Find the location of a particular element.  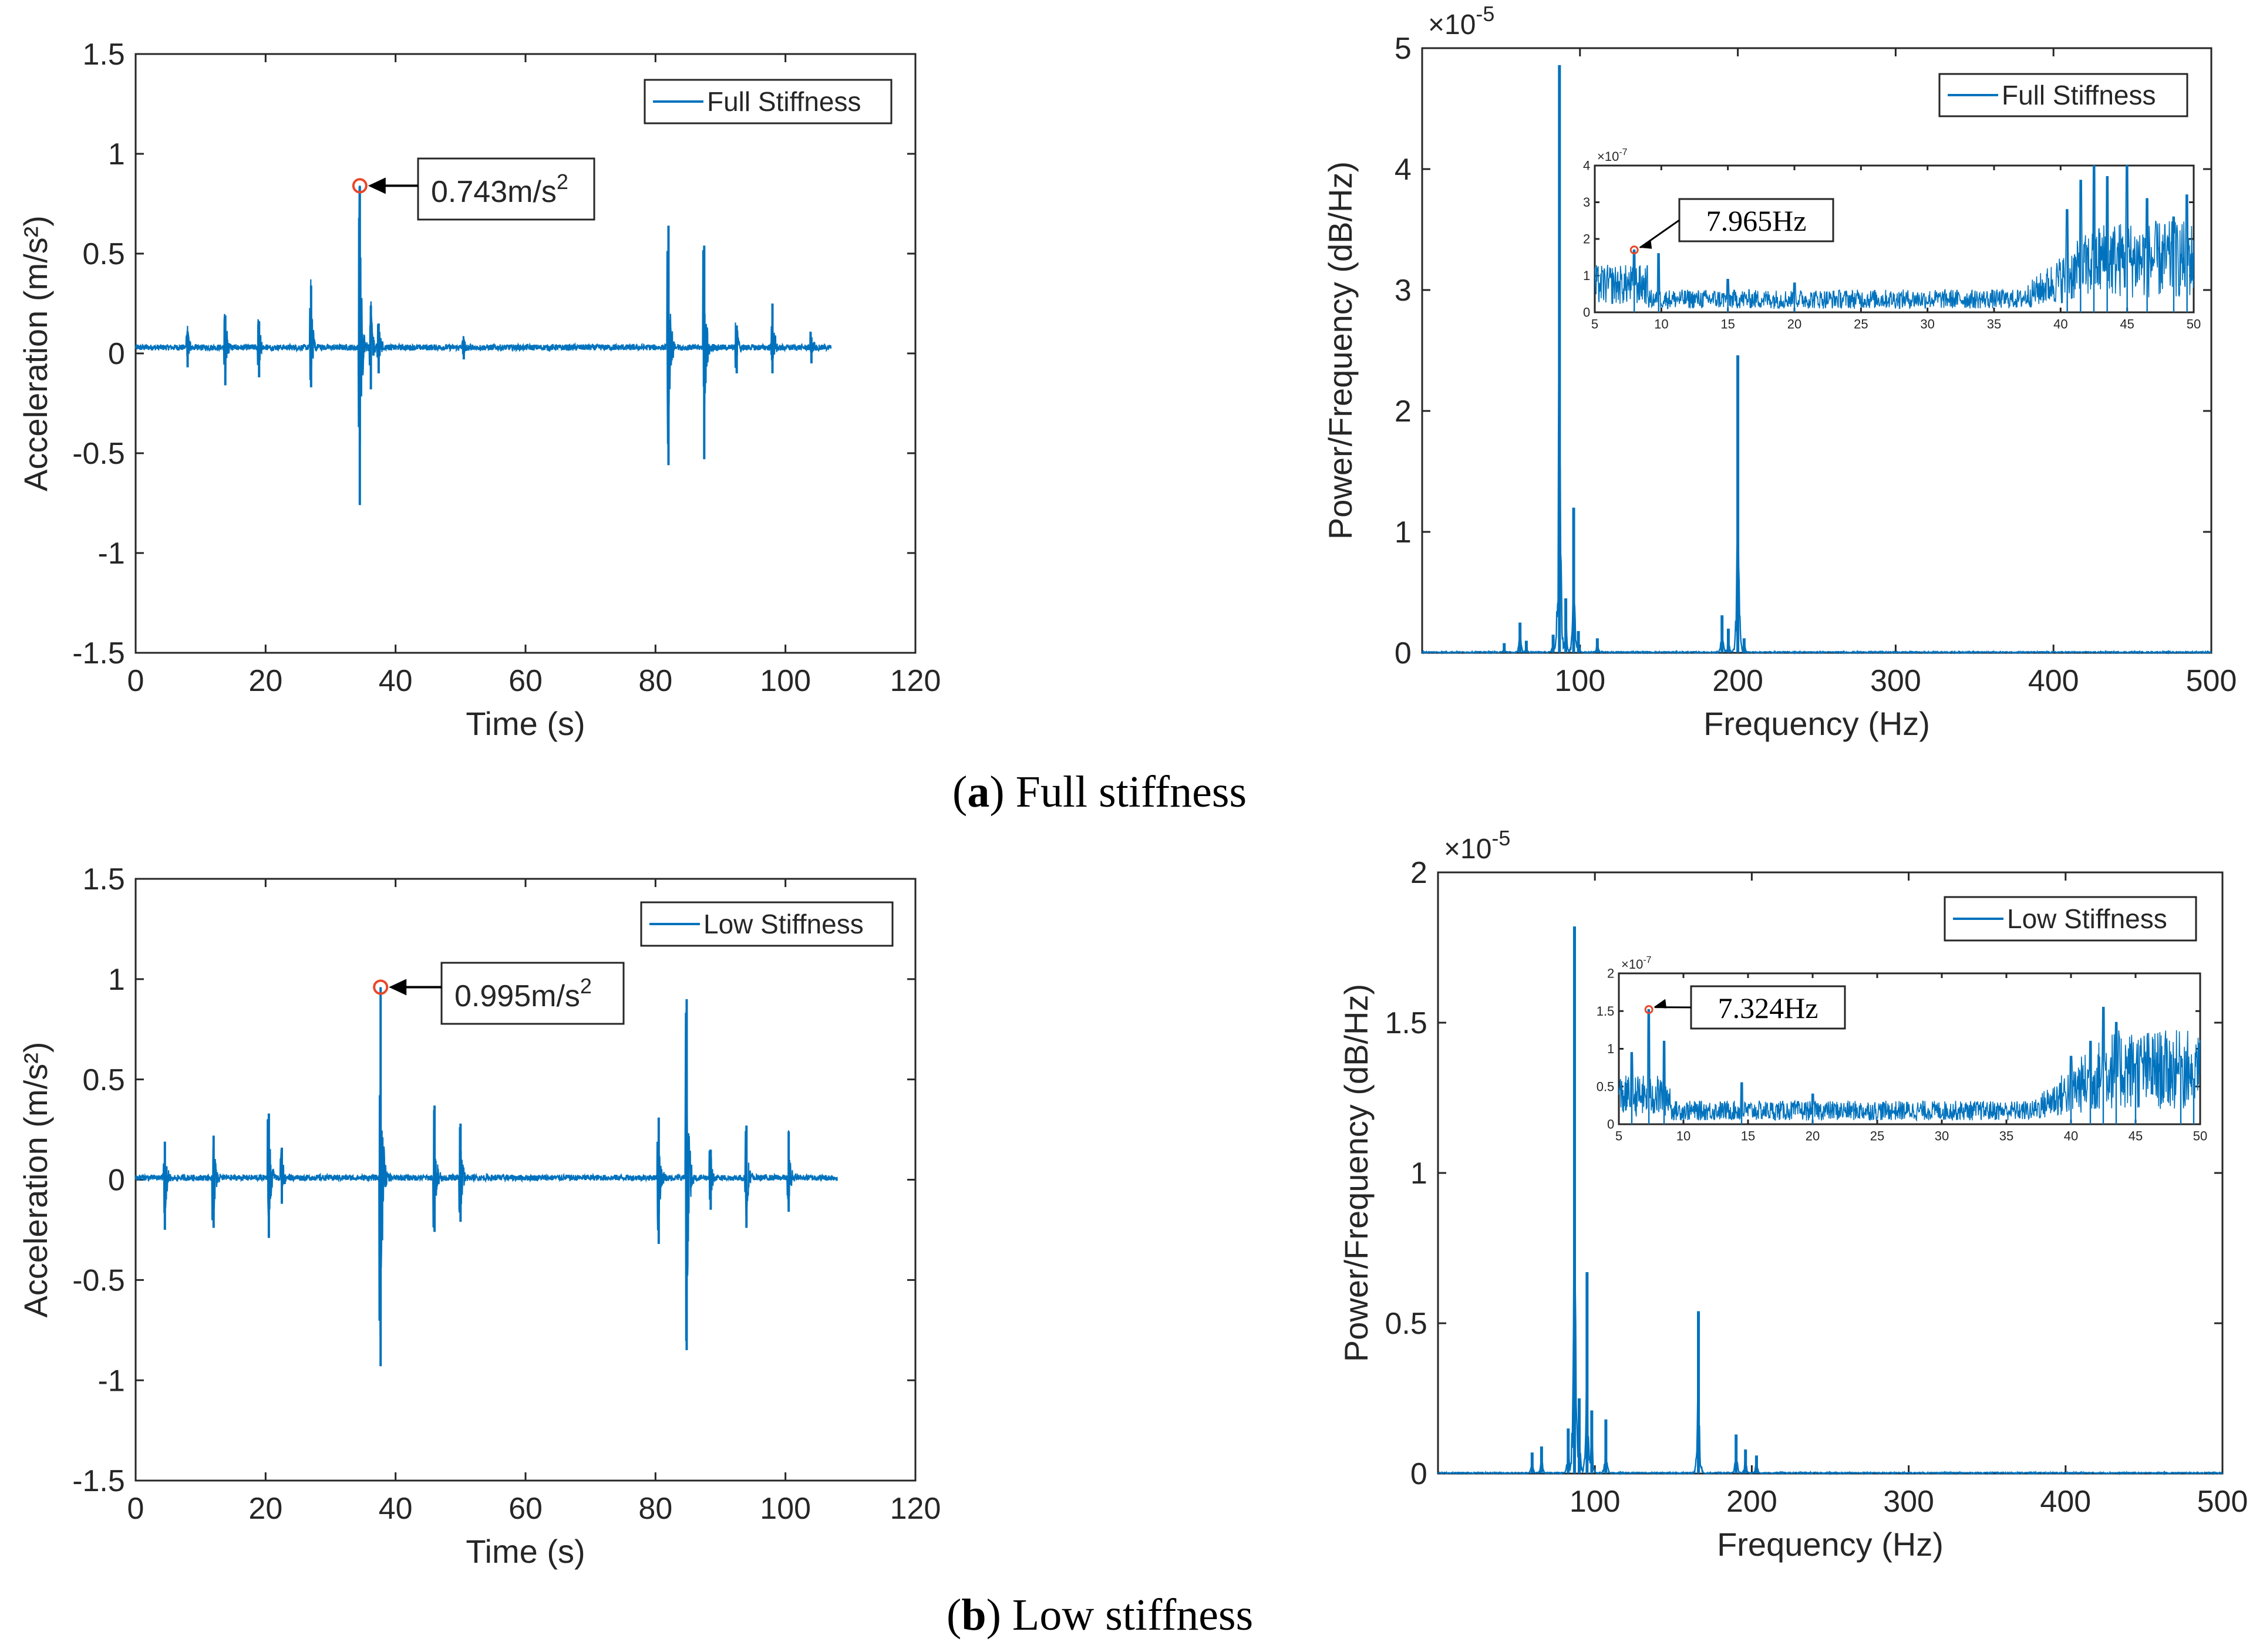

a-time-xtick-label: 60 is located at coordinates (526, 681).